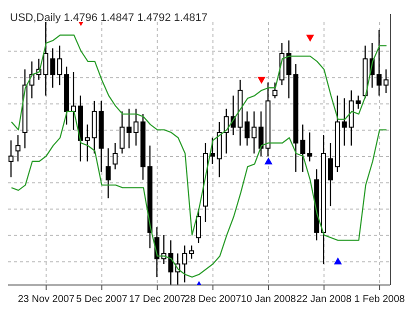 The image size is (420, 323). Describe the element at coordinates (268, 299) in the screenshot. I see `x-tick-label: 10 Jan 2008` at that location.